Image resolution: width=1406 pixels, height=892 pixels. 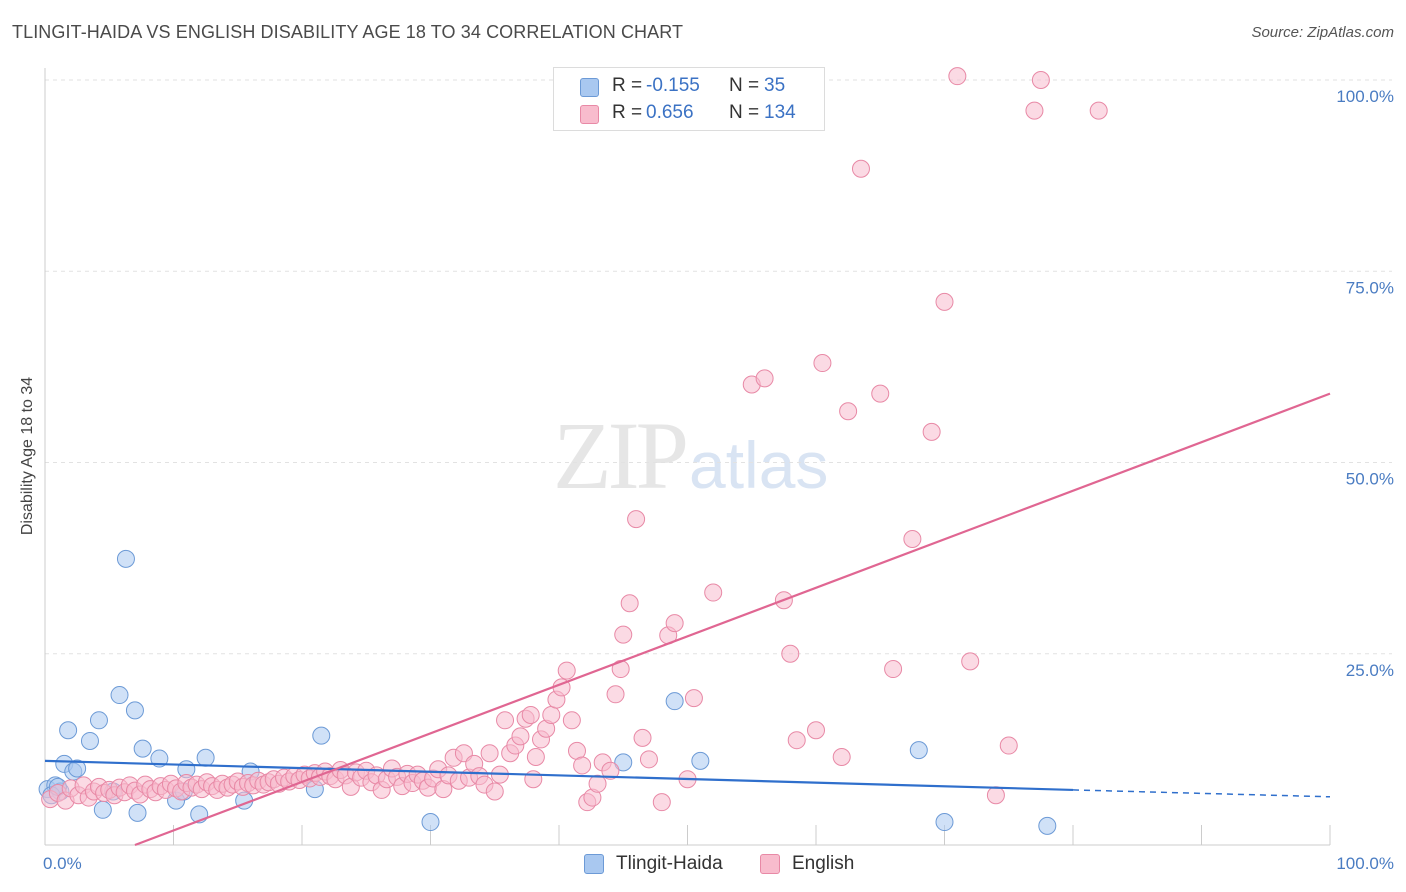 I want to click on bottom-legend-swatch-english, so click(x=770, y=864).